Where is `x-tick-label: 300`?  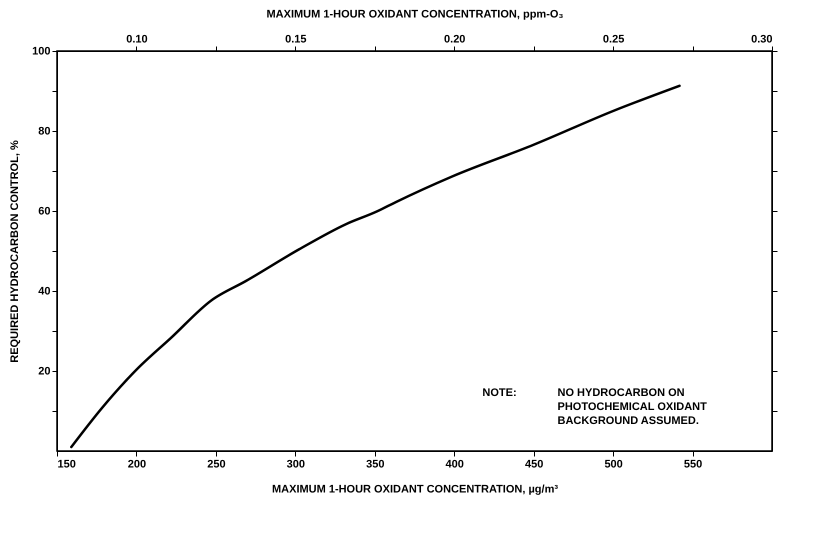 x-tick-label: 300 is located at coordinates (296, 464).